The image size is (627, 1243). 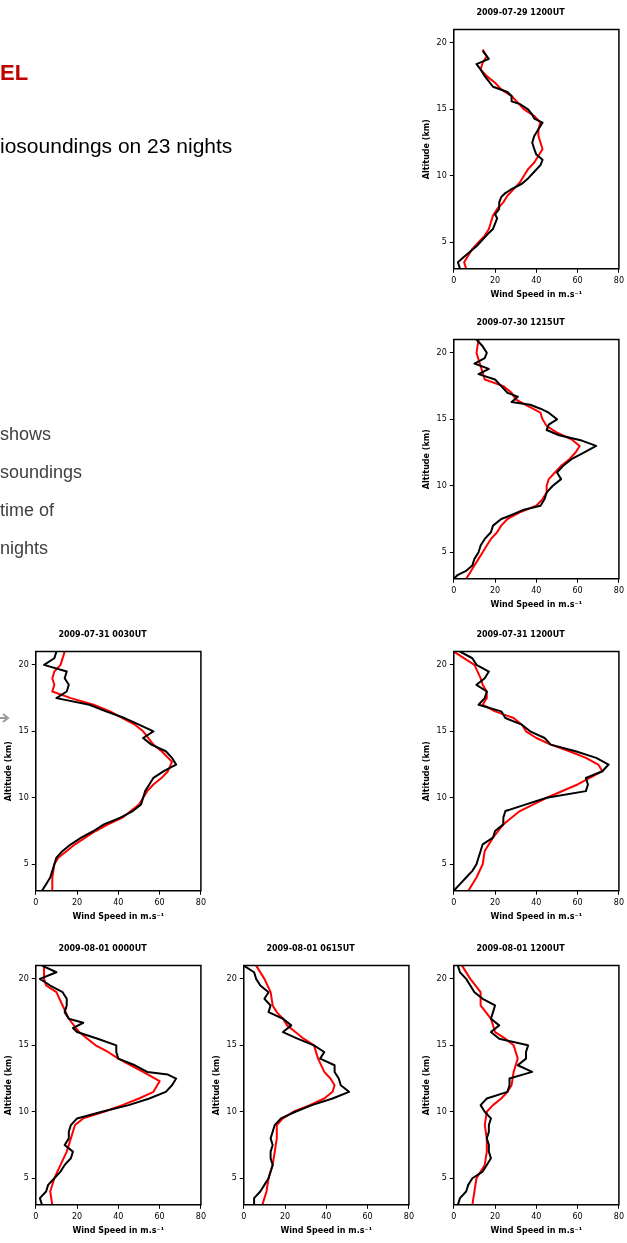 What do you see at coordinates (521, 12) in the screenshot?
I see `chart-title: 2009-07-29 1200UT` at bounding box center [521, 12].